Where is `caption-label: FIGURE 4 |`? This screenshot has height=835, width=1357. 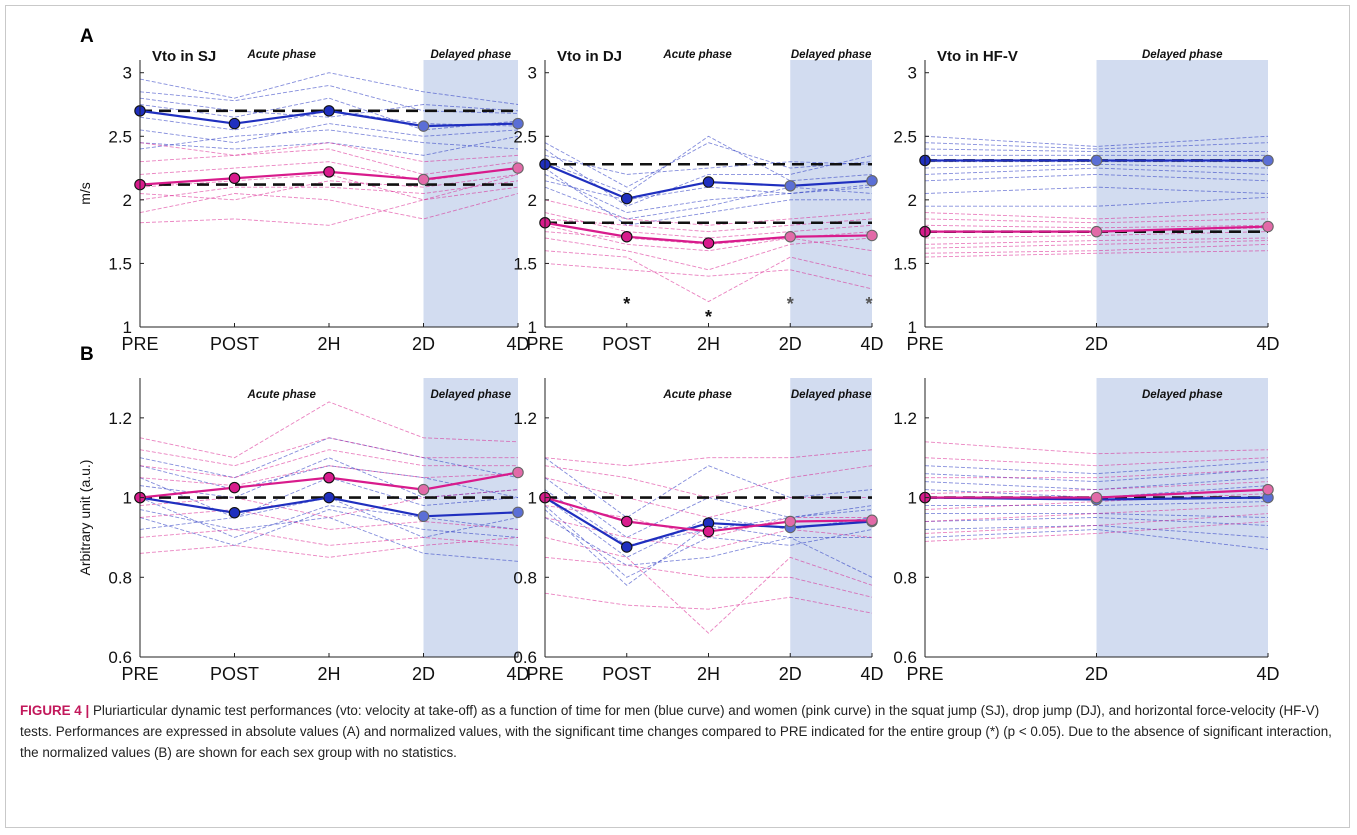 caption-label: FIGURE 4 | is located at coordinates (55, 710).